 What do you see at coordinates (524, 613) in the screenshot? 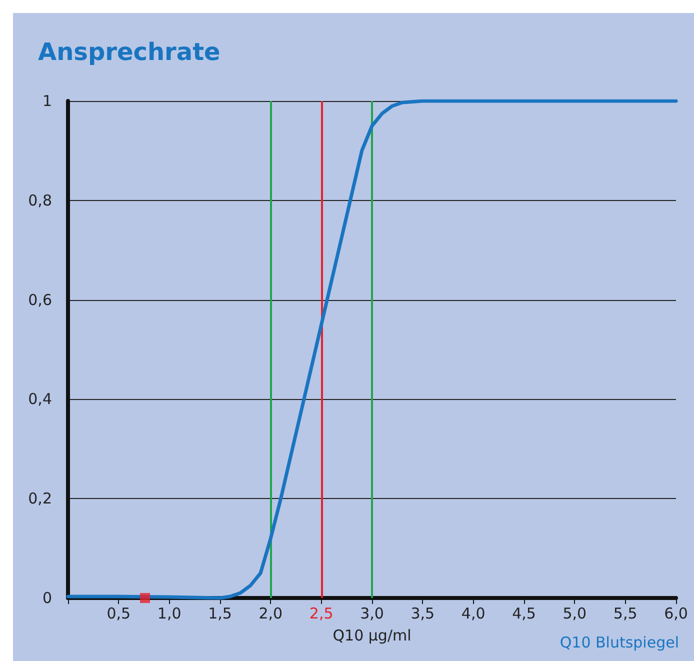
I see `x-tick-label: 4,5` at bounding box center [524, 613].